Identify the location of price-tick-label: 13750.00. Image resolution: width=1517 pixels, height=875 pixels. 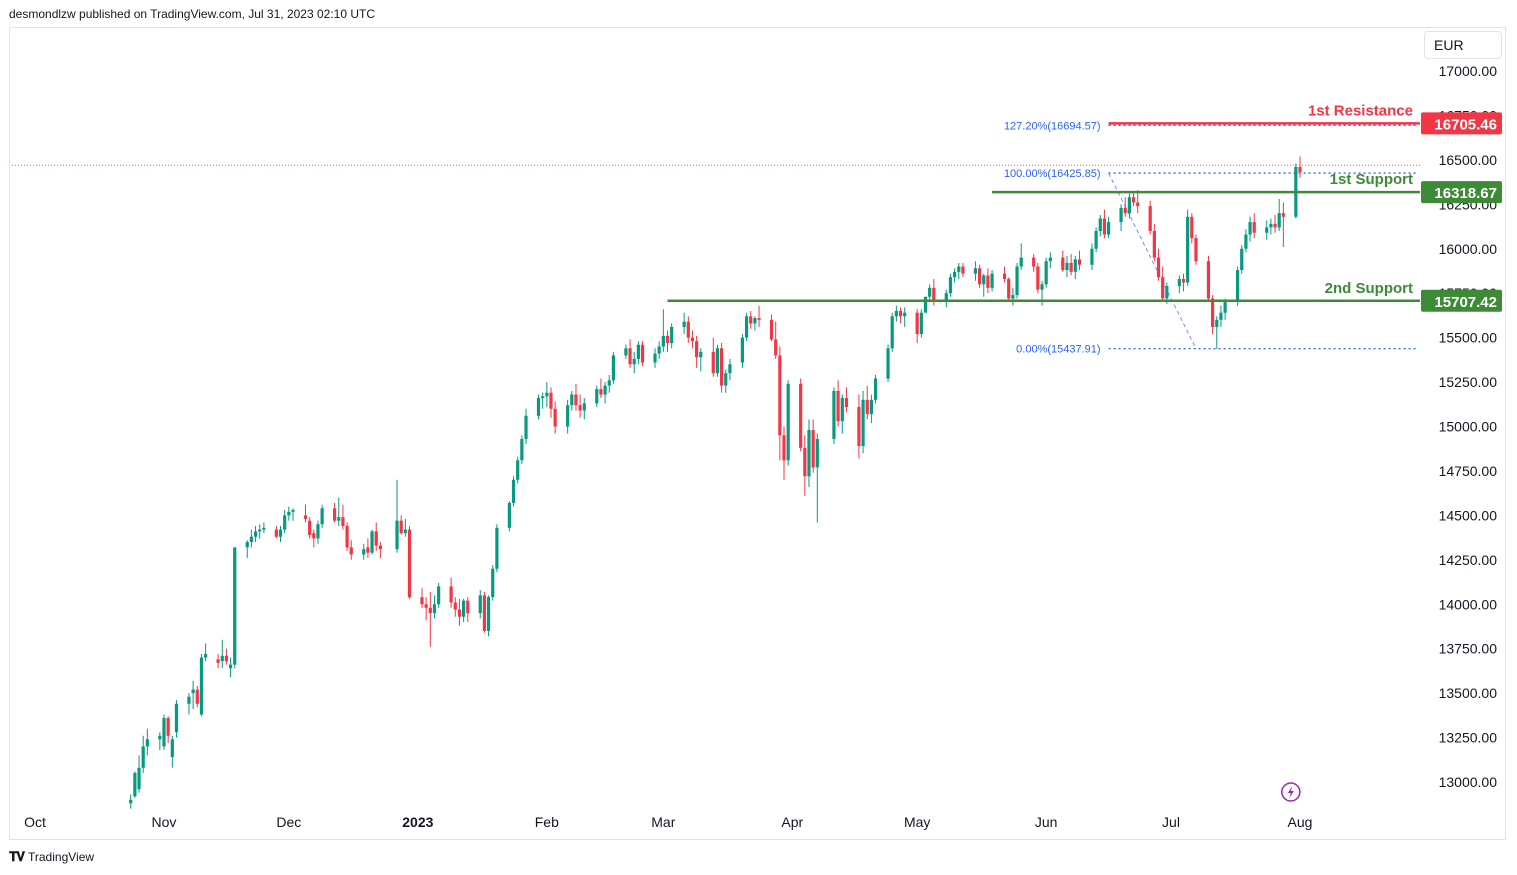
(1468, 649).